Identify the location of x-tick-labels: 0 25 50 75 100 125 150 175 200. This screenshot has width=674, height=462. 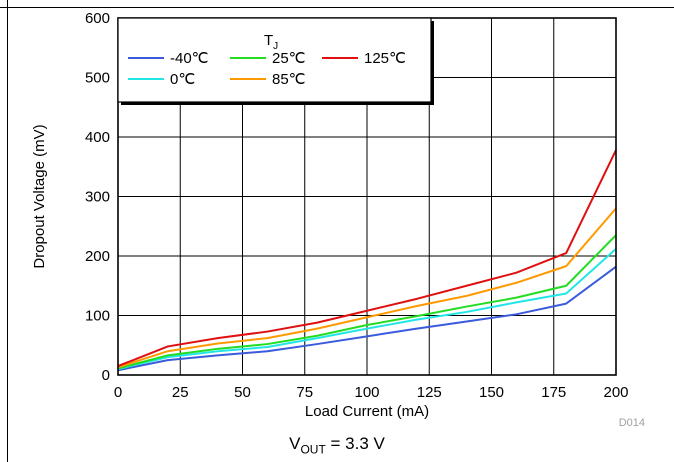
(371, 392).